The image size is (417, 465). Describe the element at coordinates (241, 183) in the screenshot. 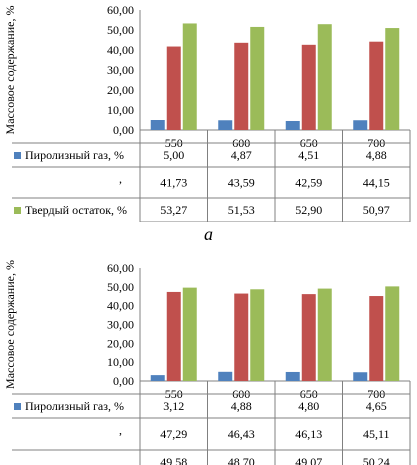

I see `data-label-s2: 43,59` at that location.